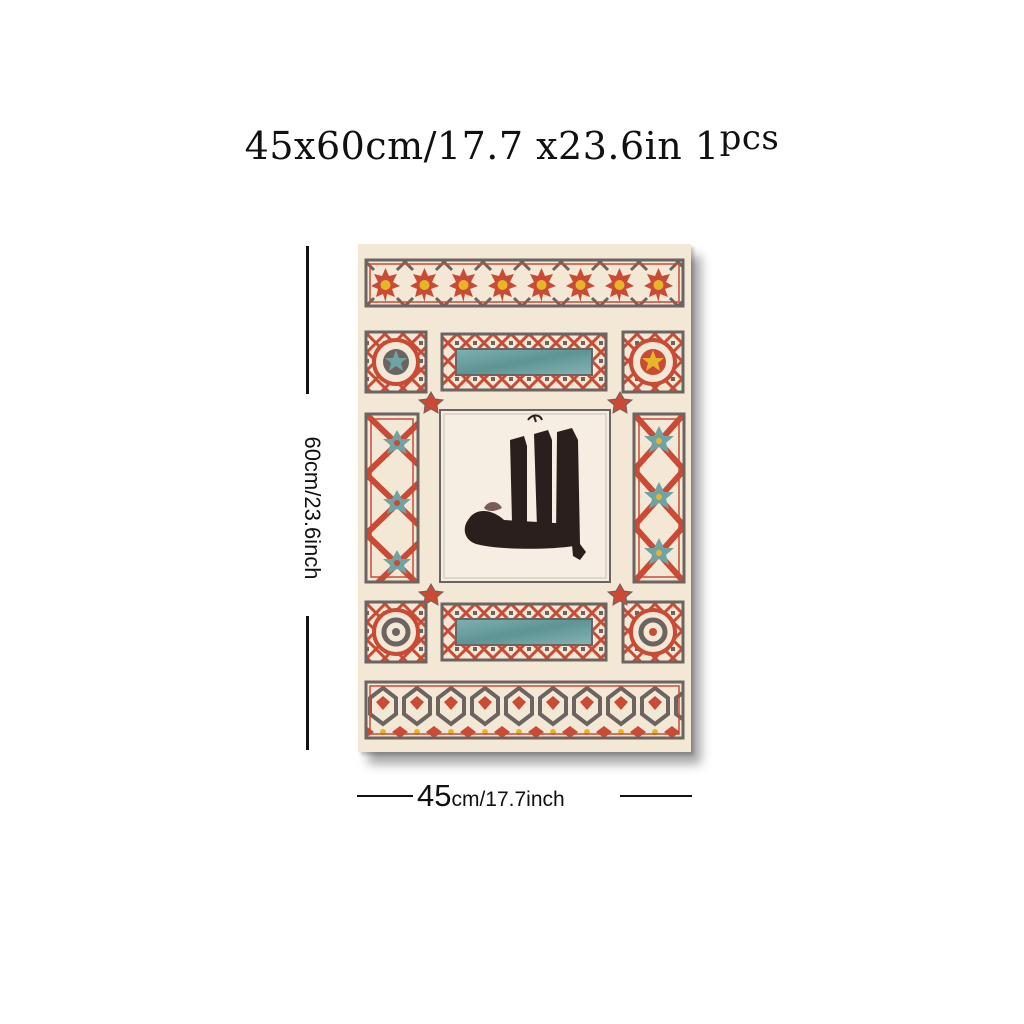  I want to click on width-dimension-line-right, so click(656, 796).